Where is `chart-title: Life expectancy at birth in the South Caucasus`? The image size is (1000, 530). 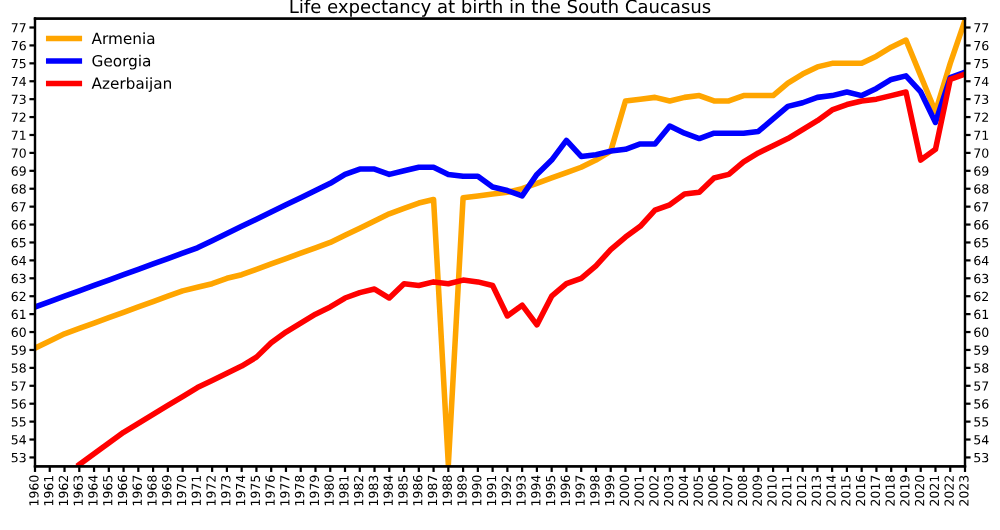
chart-title: Life expectancy at birth in the South Caucasus is located at coordinates (500, 8).